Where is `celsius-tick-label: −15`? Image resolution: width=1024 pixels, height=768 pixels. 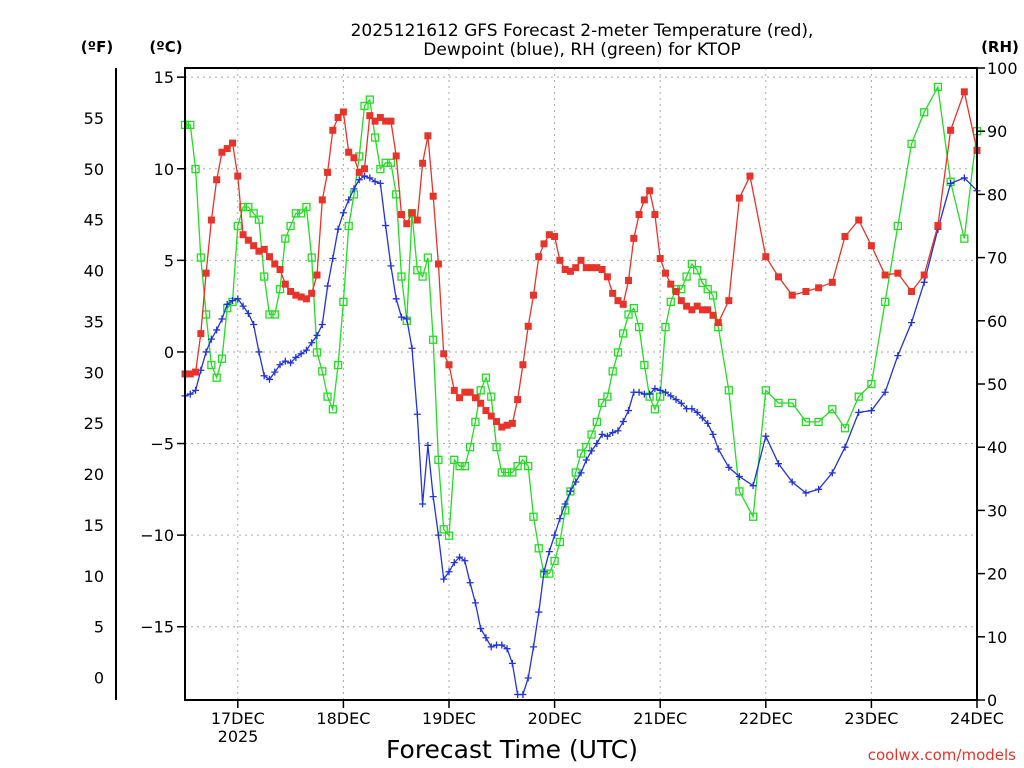
celsius-tick-label: −15 is located at coordinates (157, 627).